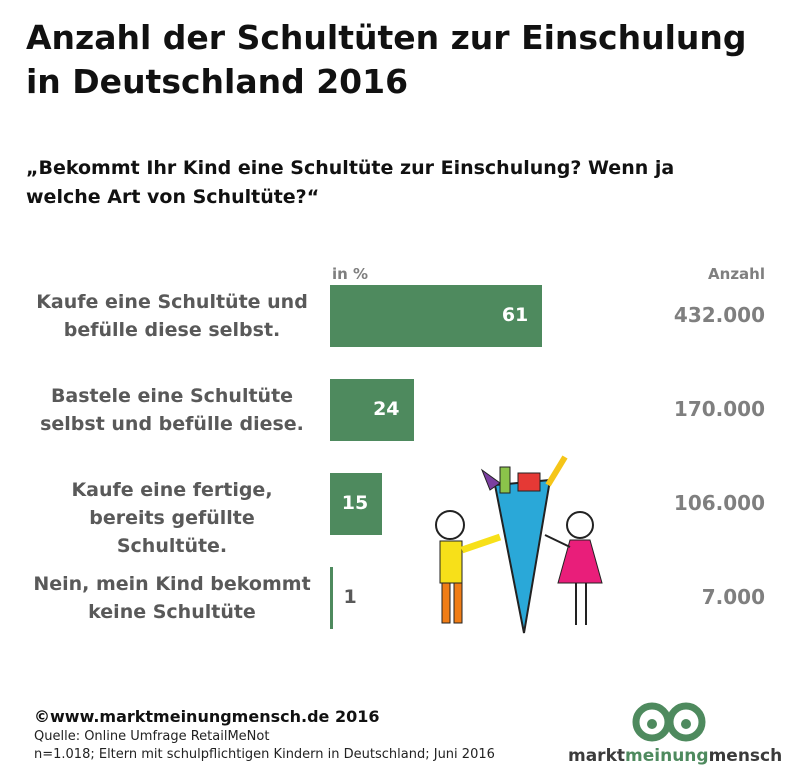 This screenshot has height=778, width=795. I want to click on source: Quelle: Online Umfrage RetailMeNot, so click(152, 736).